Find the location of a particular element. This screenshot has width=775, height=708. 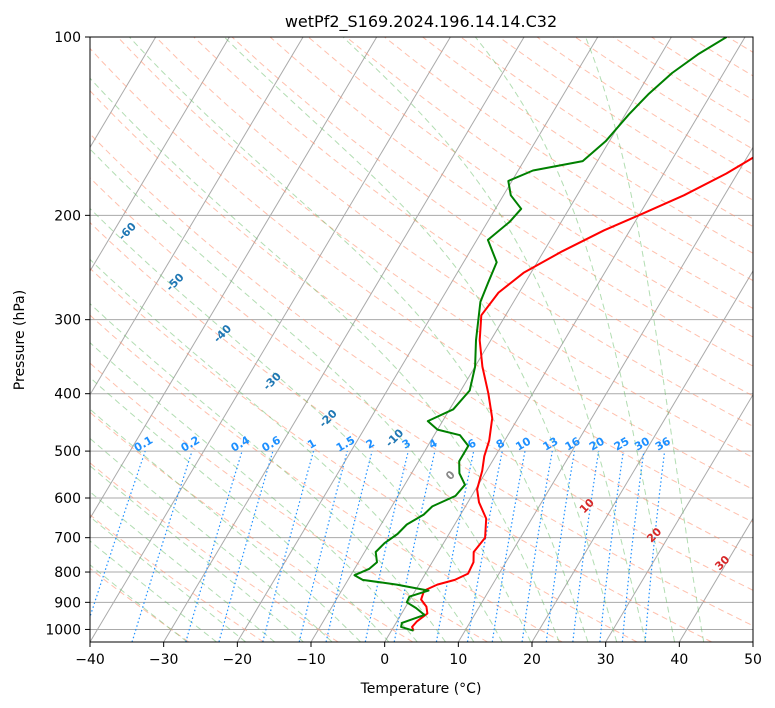

x-tick-label: −20 is located at coordinates (238, 660).